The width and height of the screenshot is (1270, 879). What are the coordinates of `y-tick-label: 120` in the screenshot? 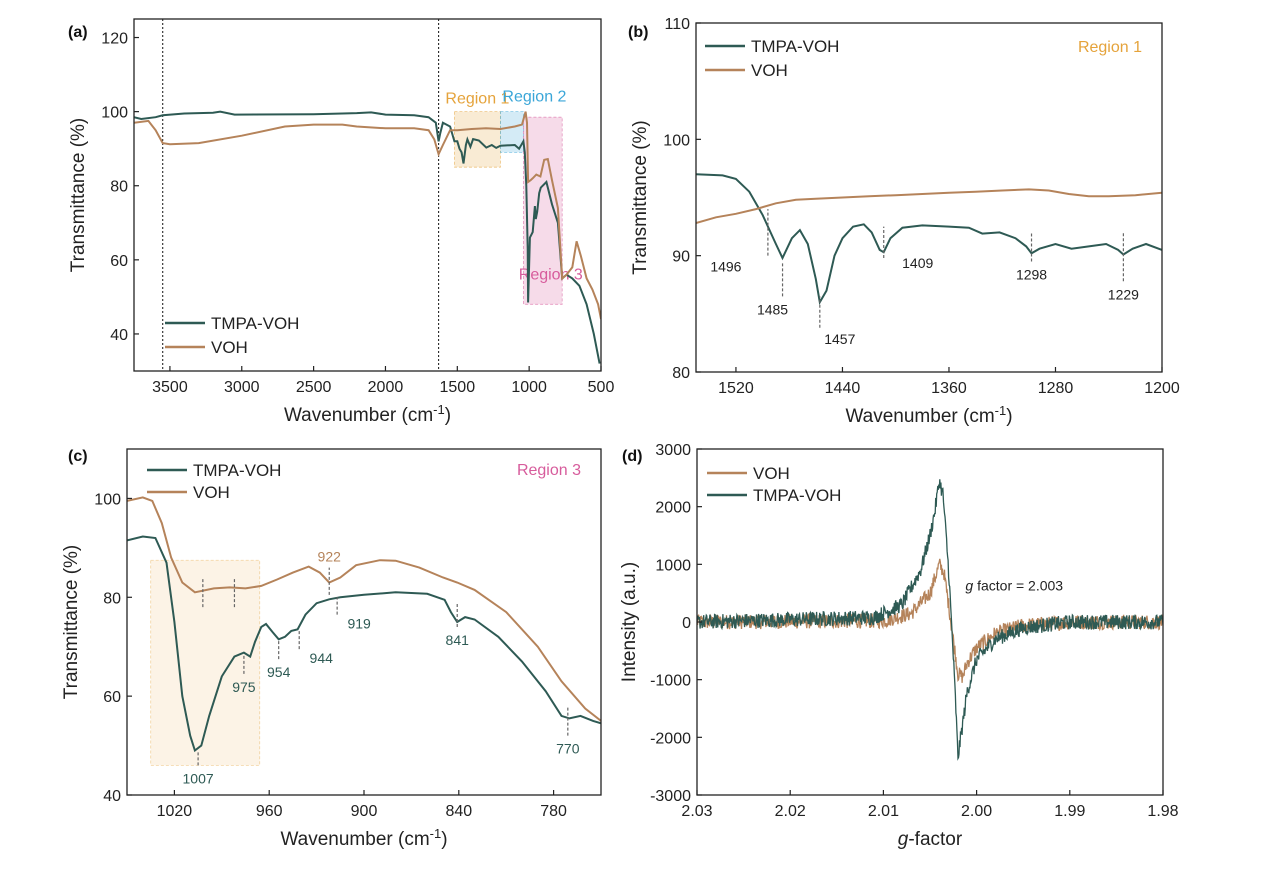 It's located at (114, 39).